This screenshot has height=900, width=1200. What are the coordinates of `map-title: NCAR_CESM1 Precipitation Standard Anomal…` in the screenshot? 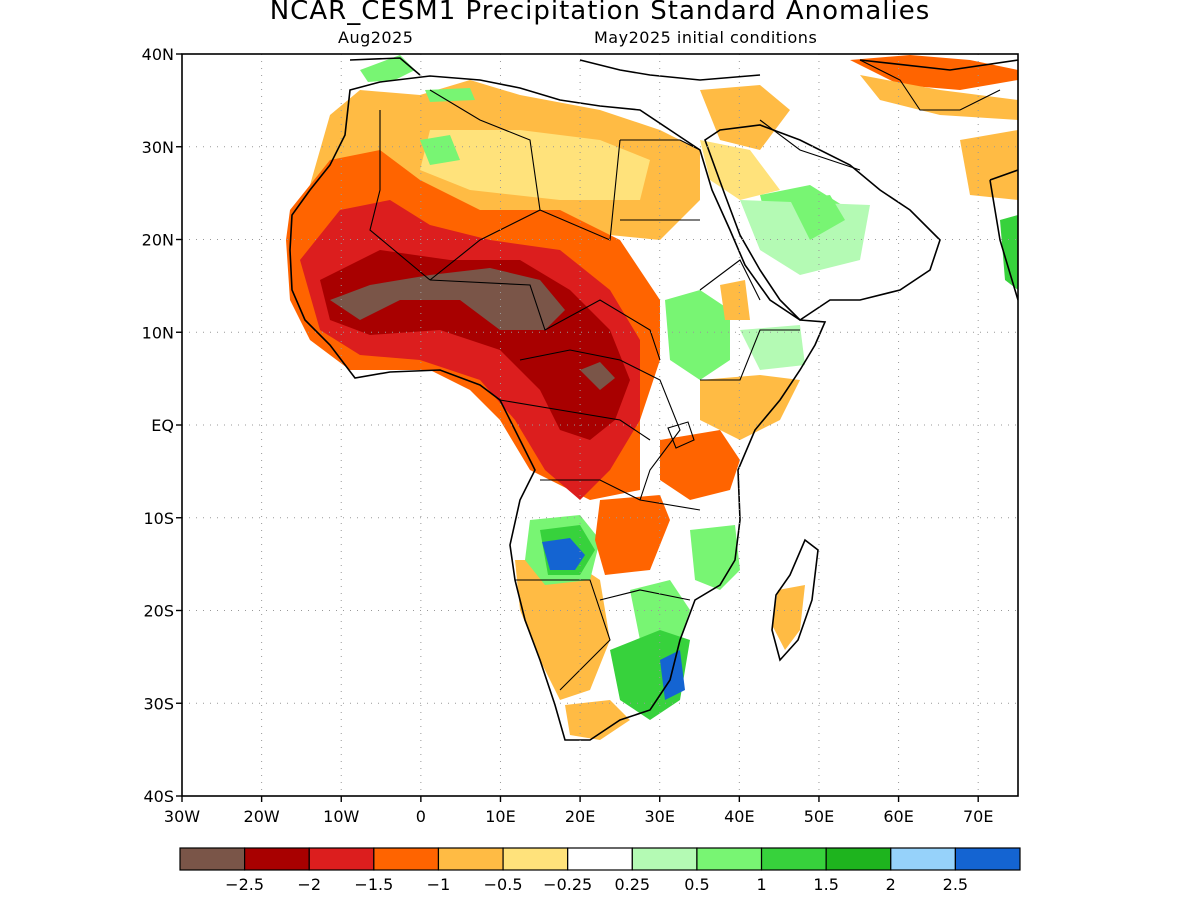 It's located at (600, 13).